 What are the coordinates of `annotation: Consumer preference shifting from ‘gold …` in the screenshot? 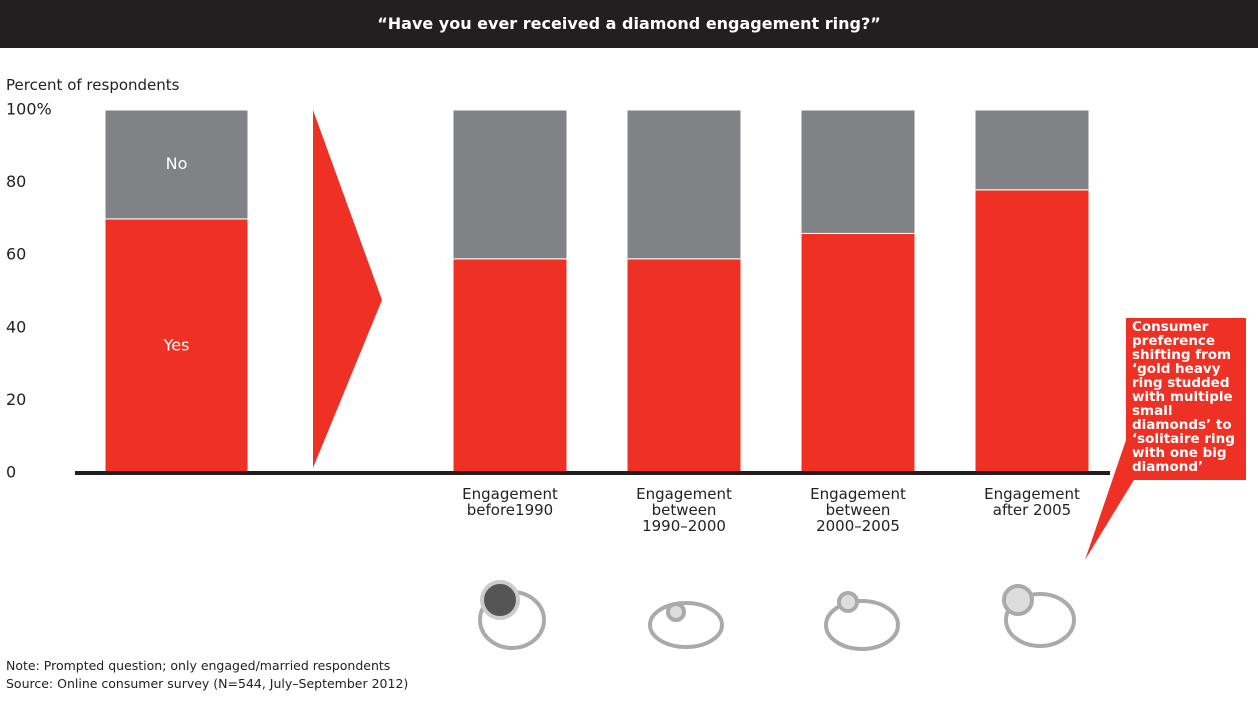 It's located at (1186, 399).